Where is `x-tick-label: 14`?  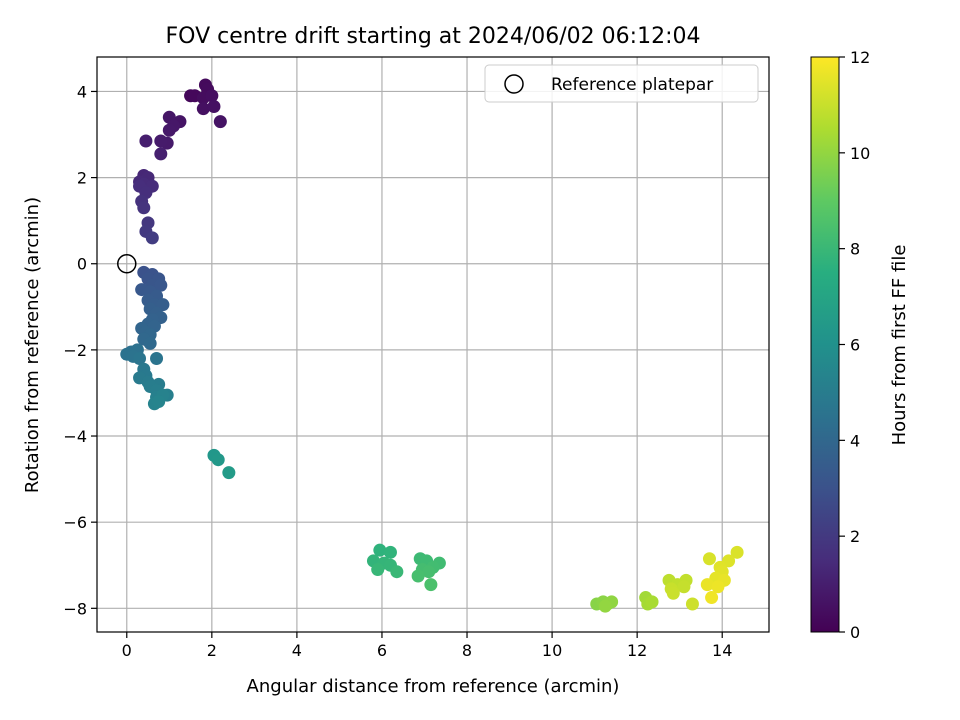
x-tick-label: 14 is located at coordinates (722, 650).